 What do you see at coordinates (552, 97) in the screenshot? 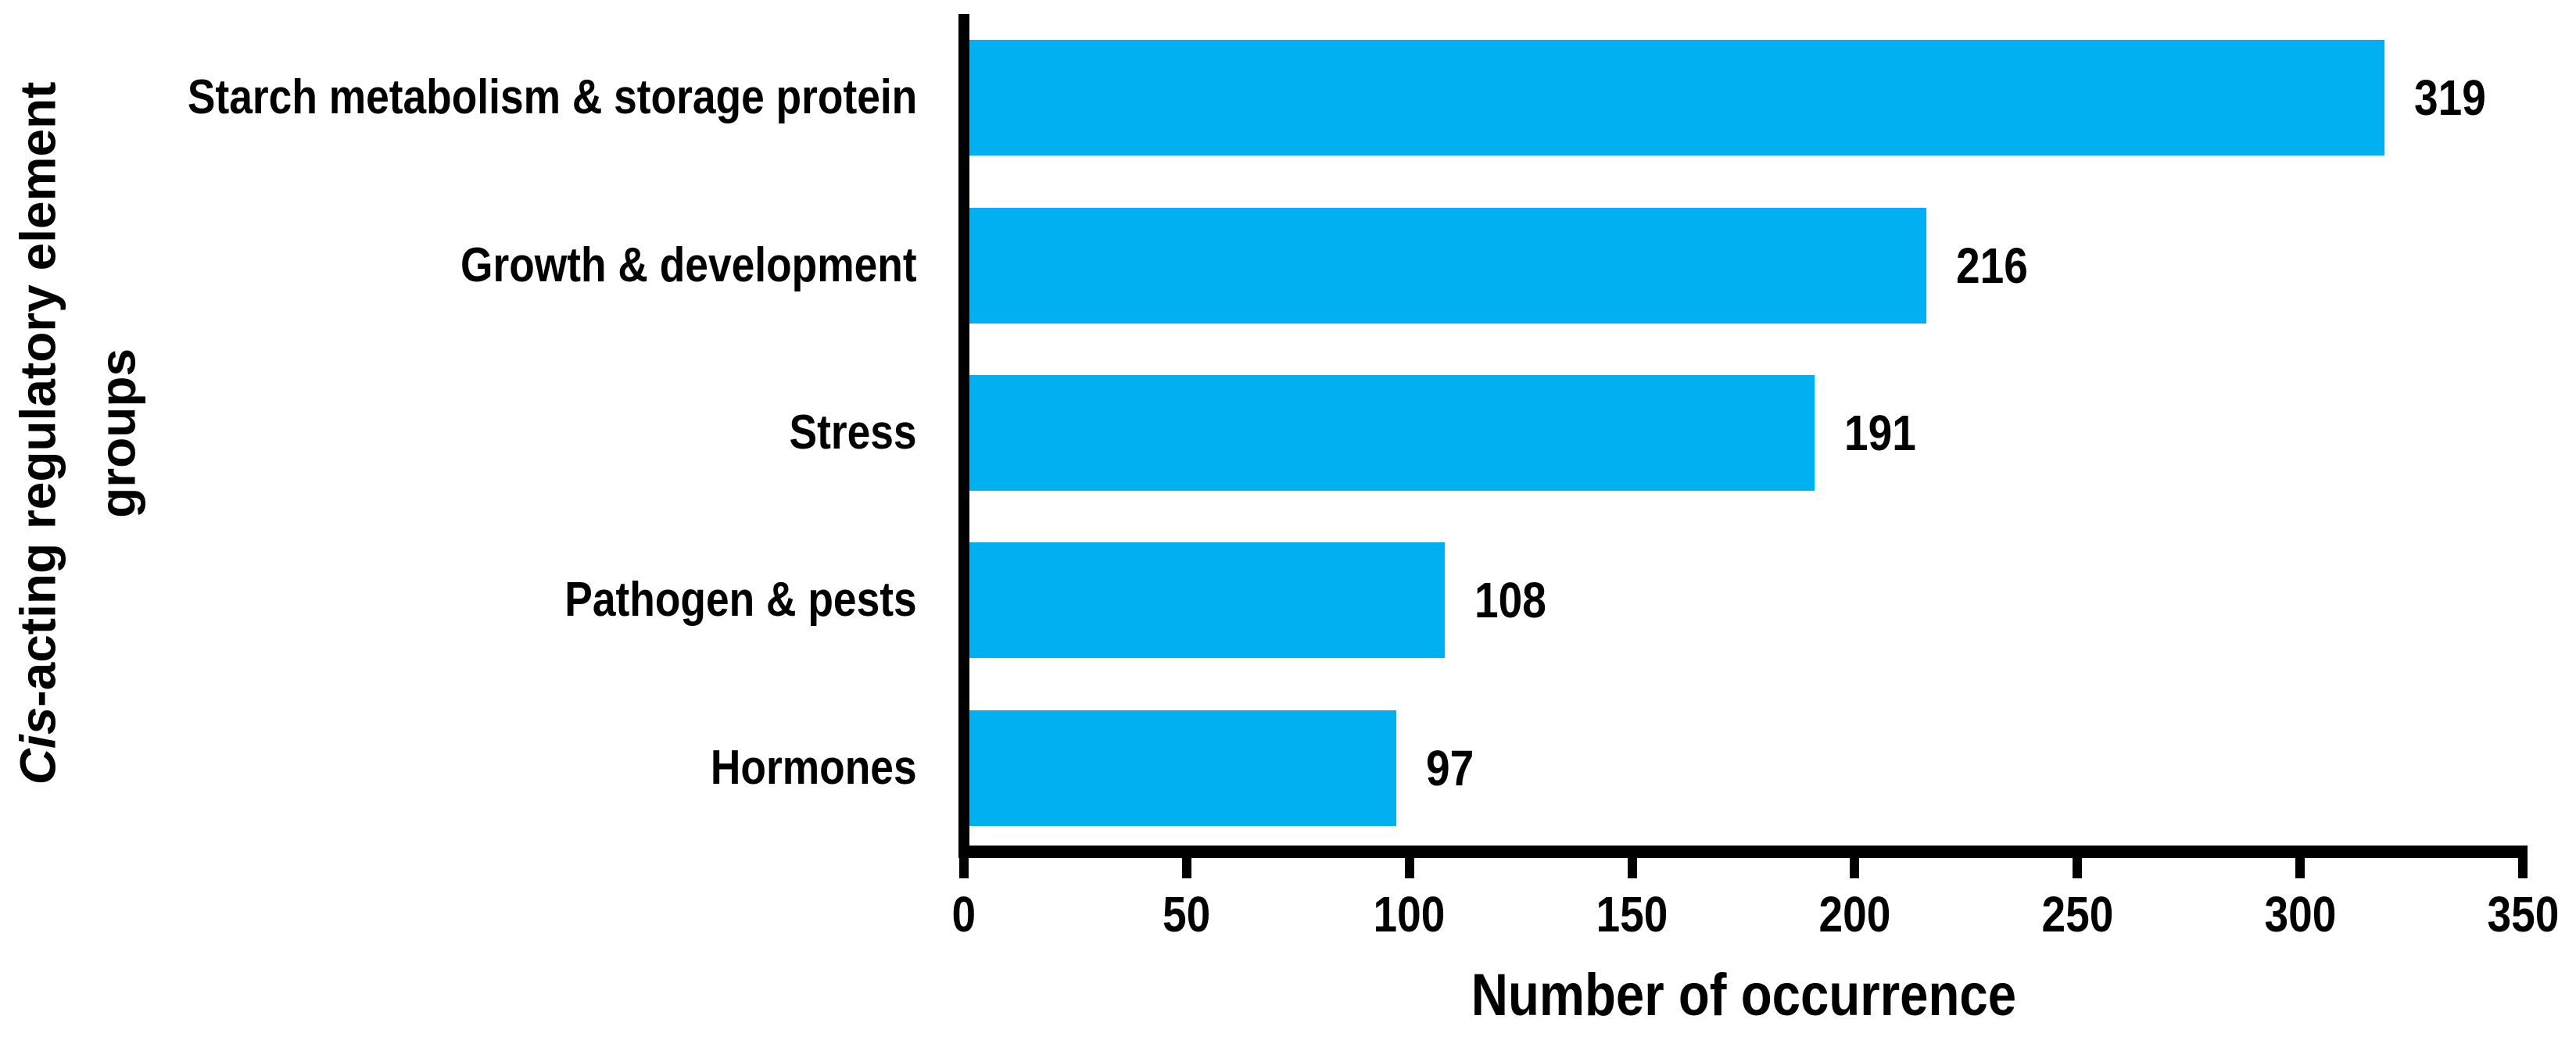
I see `category-label-text: Starch metabolism & storage protein` at bounding box center [552, 97].